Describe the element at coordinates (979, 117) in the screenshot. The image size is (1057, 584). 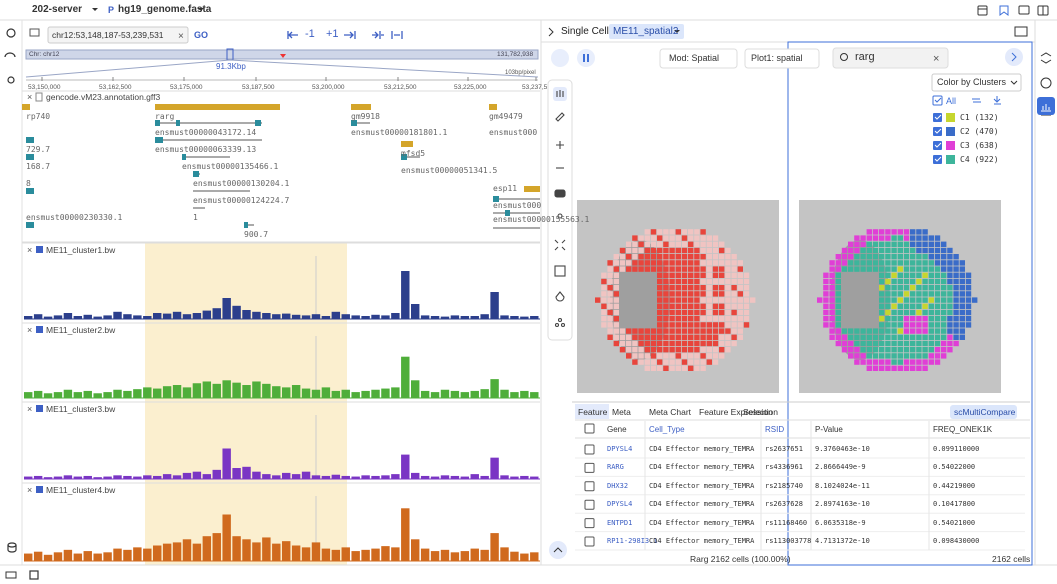
I see `legend-label: C1 (132)` at that location.